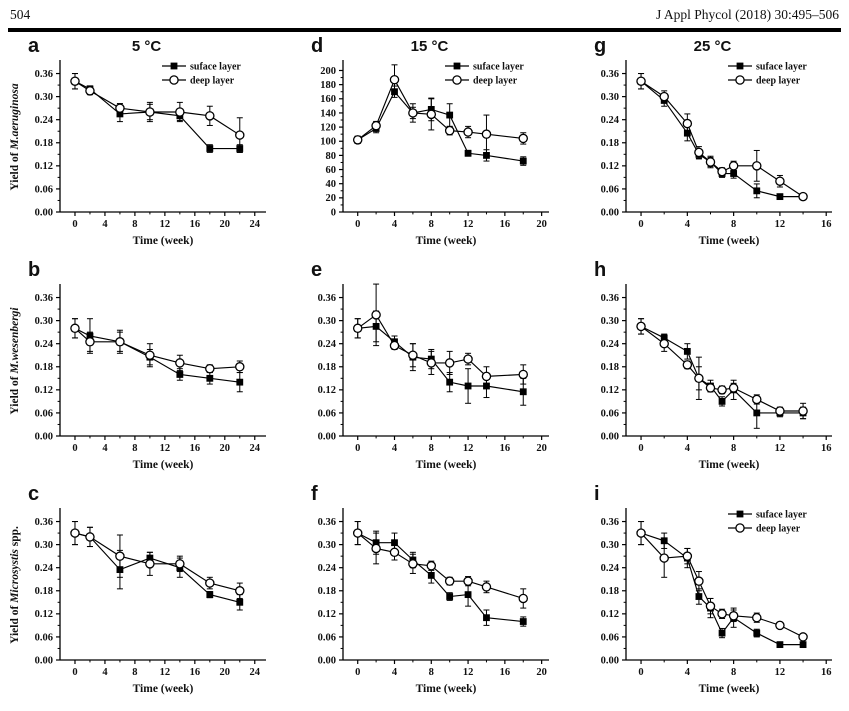  I want to click on y-axis-label: Yield of M.wesenbergi, so click(15, 361).